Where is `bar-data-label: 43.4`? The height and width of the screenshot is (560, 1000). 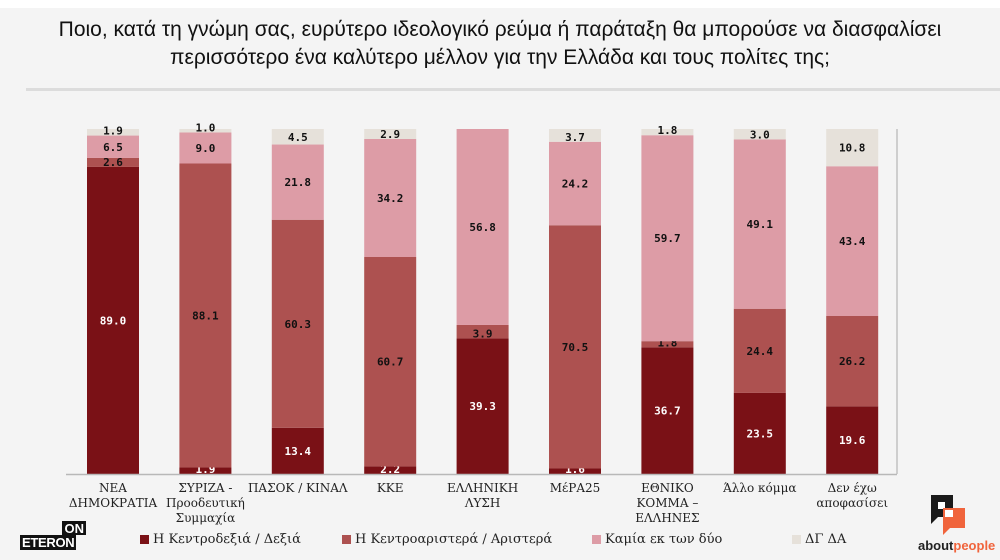
bar-data-label: 43.4 is located at coordinates (852, 241).